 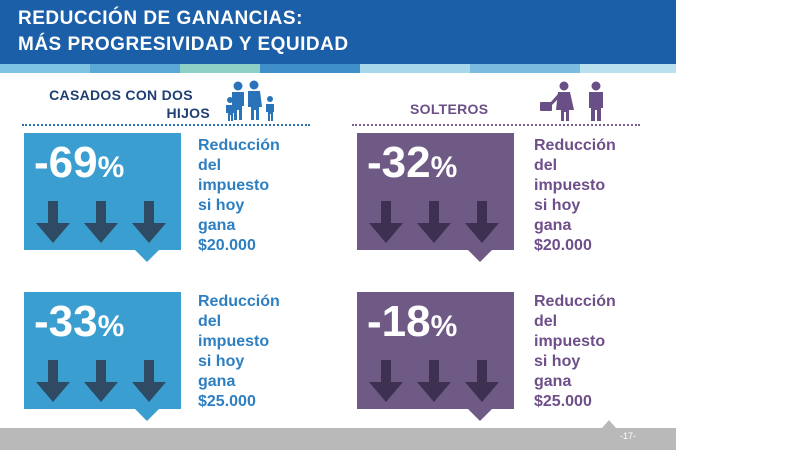 I want to click on reduction-card-solteros-25000: -18%, so click(x=435, y=356).